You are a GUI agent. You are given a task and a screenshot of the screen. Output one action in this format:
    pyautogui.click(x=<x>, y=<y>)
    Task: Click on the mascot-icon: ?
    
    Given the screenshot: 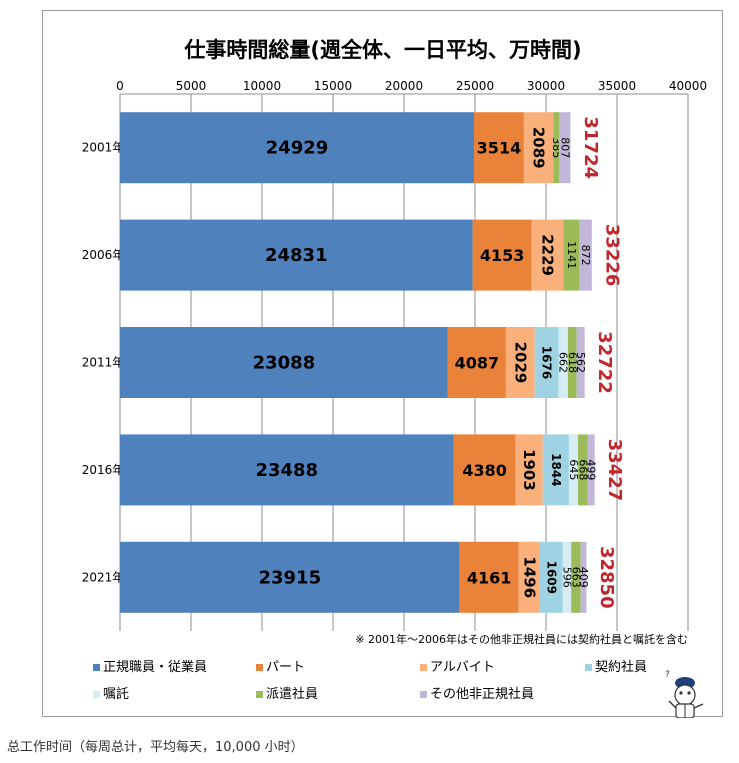 What is the action you would take?
    pyautogui.click(x=684, y=694)
    